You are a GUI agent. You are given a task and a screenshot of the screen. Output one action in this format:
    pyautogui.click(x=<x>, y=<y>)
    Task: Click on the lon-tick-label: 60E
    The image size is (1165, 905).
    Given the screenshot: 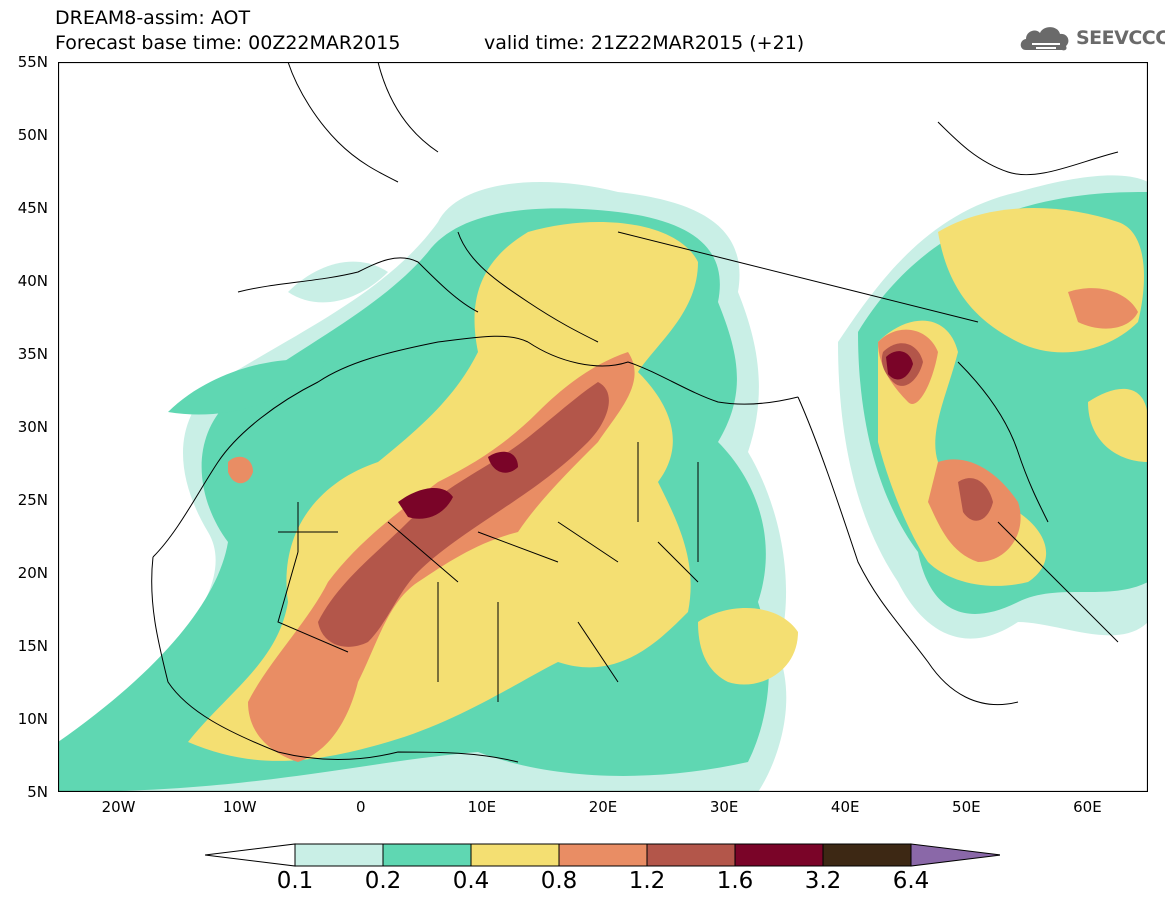 What is the action you would take?
    pyautogui.click(x=1087, y=807)
    